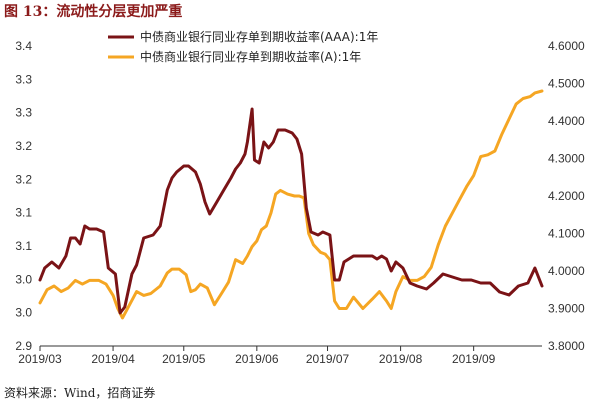 The image size is (600, 405). Describe the element at coordinates (566, 159) in the screenshot. I see `y-right-tick-label: 4.3000` at that location.